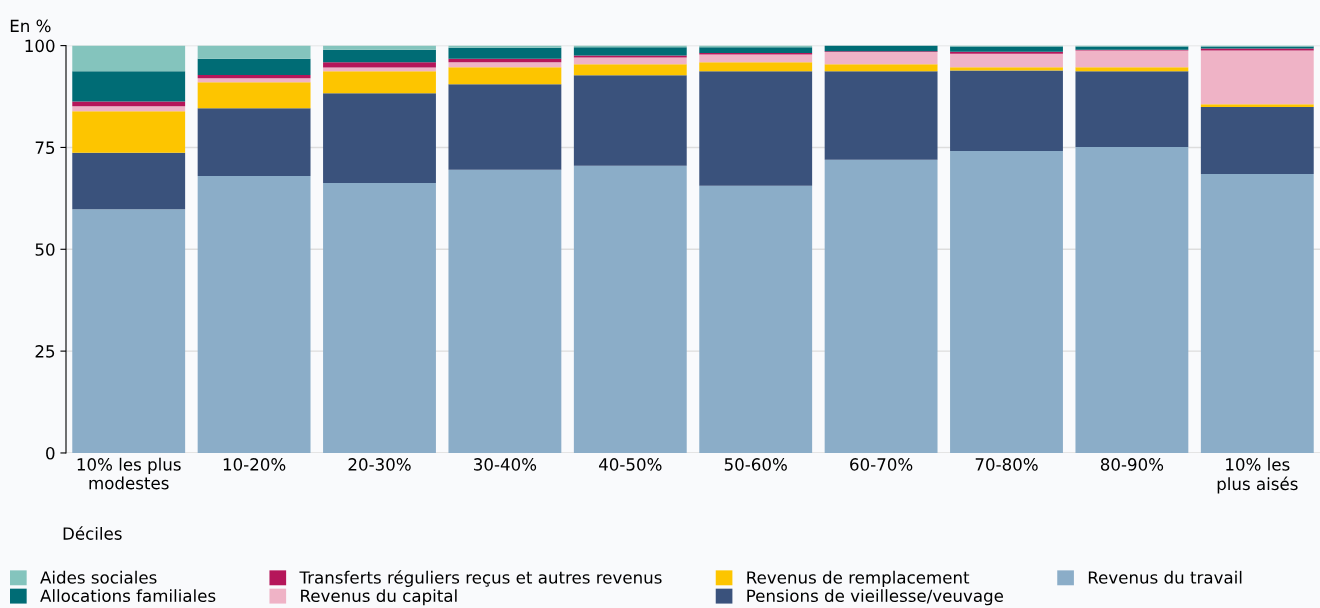 The height and width of the screenshot is (608, 1320). What do you see at coordinates (50, 453) in the screenshot?
I see `y-tick-label: 0` at bounding box center [50, 453].